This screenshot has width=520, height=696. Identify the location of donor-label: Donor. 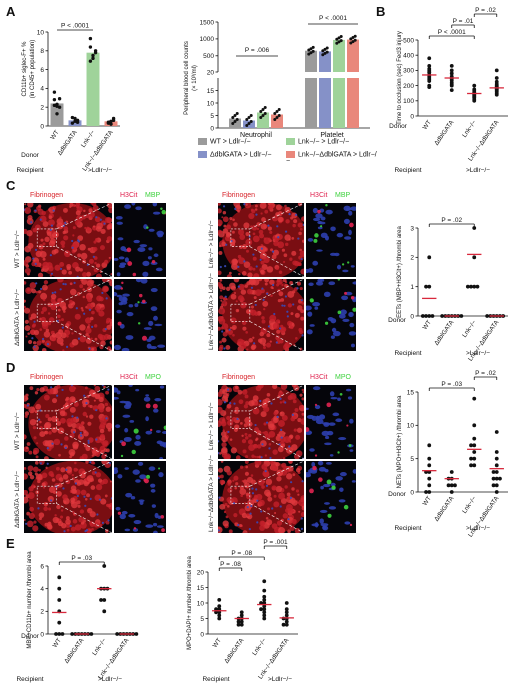
(30, 636).